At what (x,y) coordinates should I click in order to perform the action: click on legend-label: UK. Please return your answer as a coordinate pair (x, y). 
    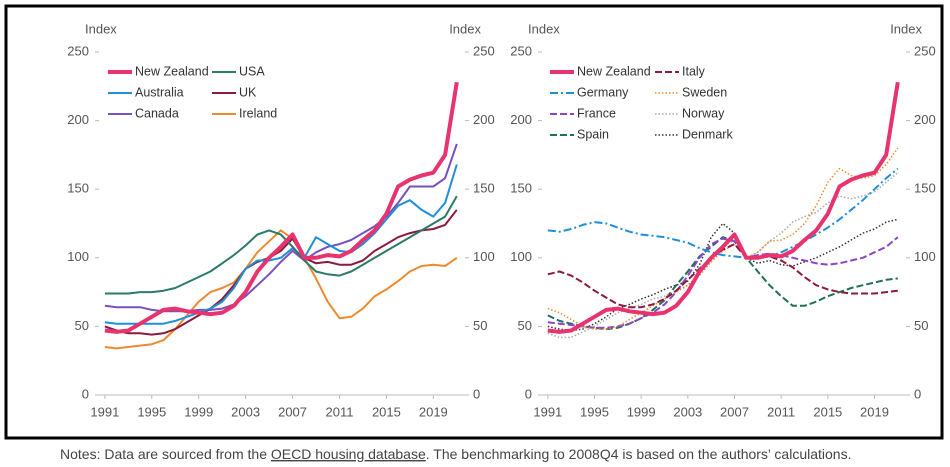
    Looking at the image, I should click on (248, 92).